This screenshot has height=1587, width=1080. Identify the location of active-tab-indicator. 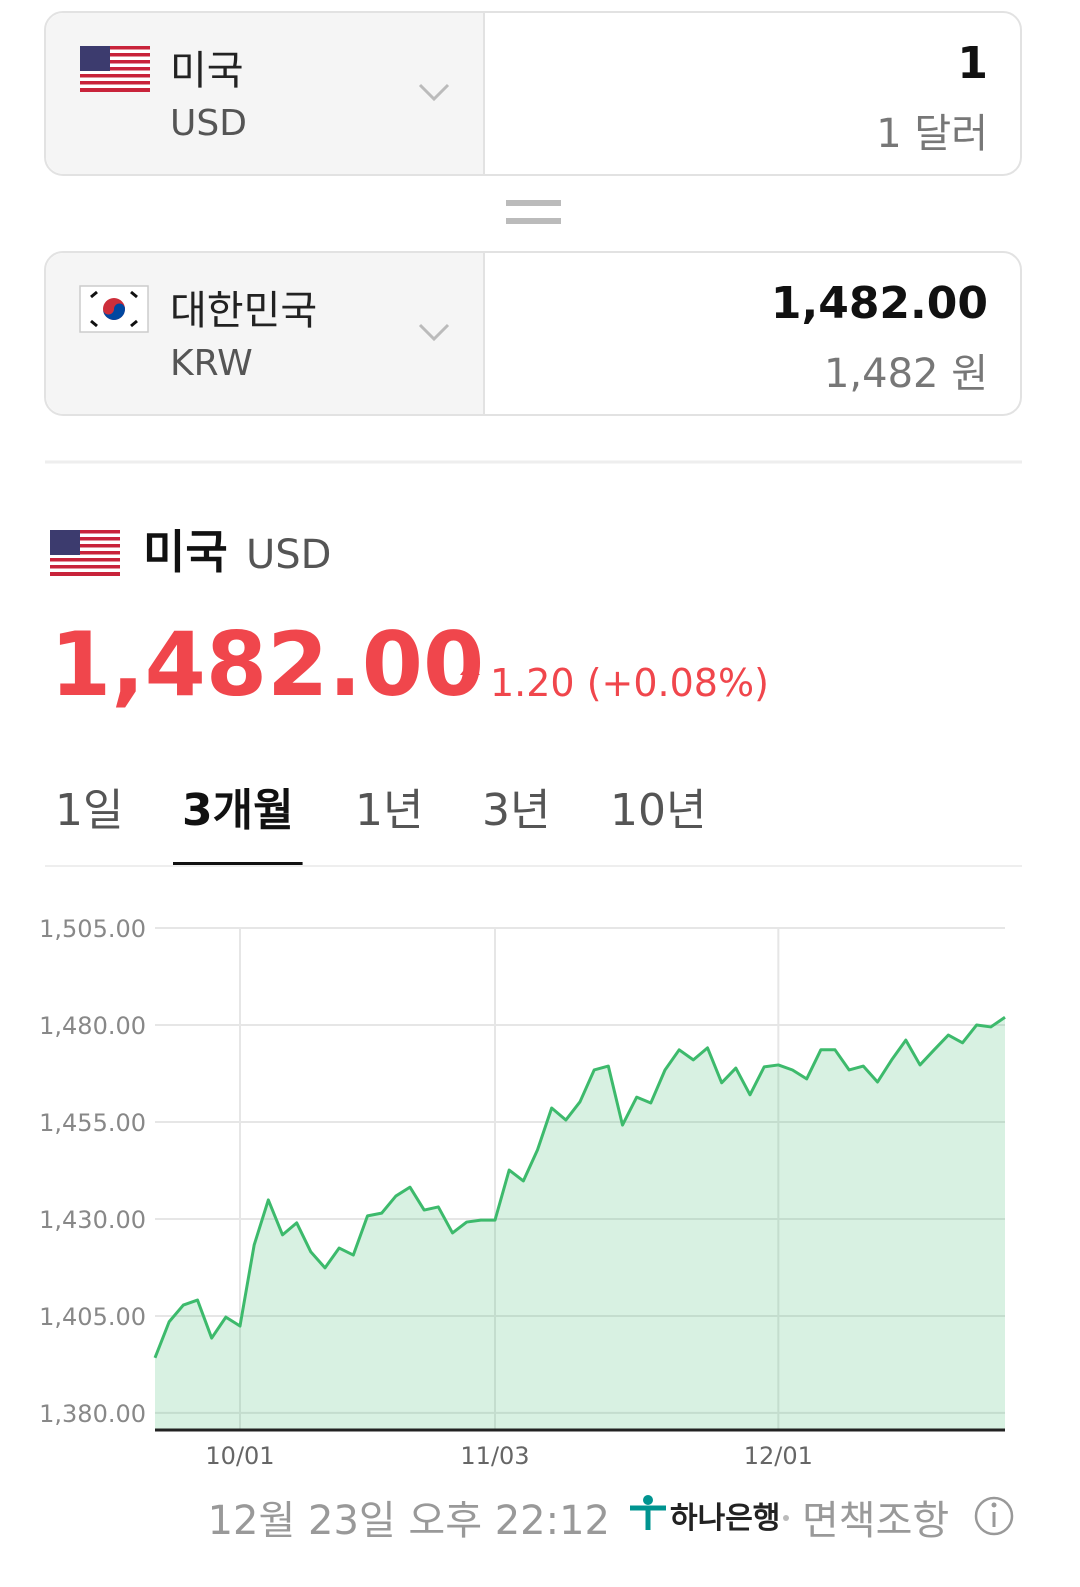
(238, 864).